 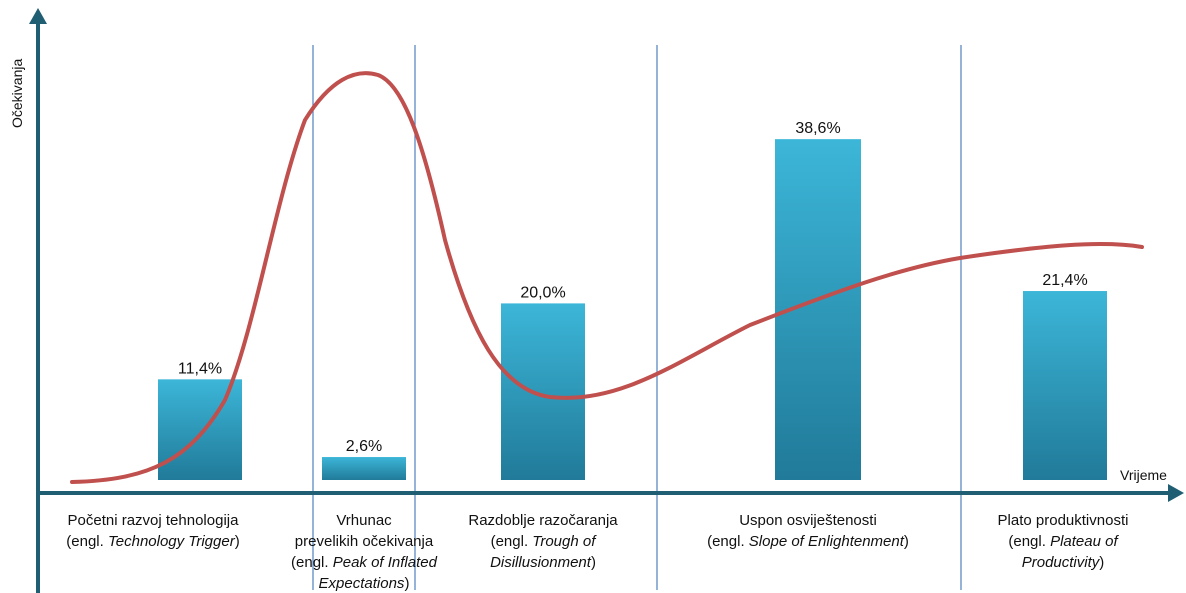 What do you see at coordinates (1143, 475) in the screenshot?
I see `x-axis-title: Vrijeme` at bounding box center [1143, 475].